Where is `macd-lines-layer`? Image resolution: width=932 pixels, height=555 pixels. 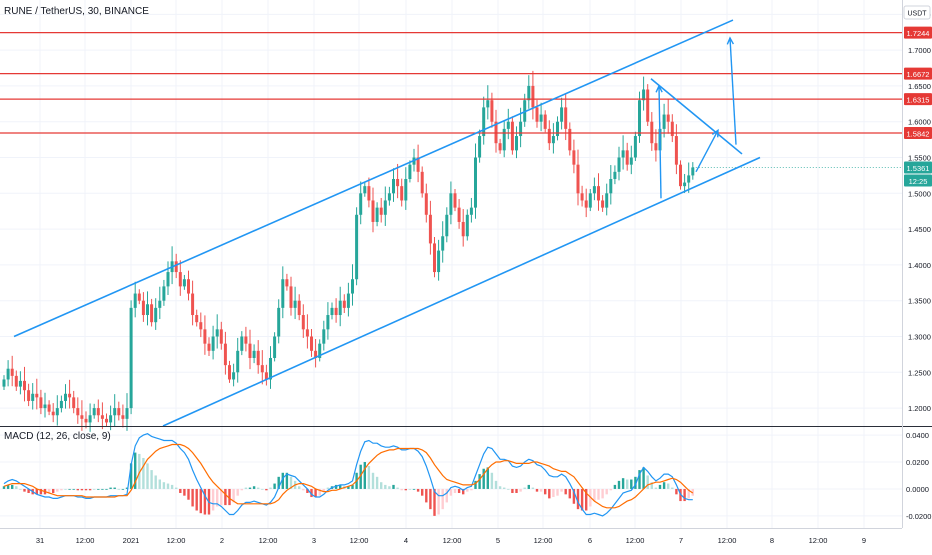
macd-lines-layer is located at coordinates (348, 475).